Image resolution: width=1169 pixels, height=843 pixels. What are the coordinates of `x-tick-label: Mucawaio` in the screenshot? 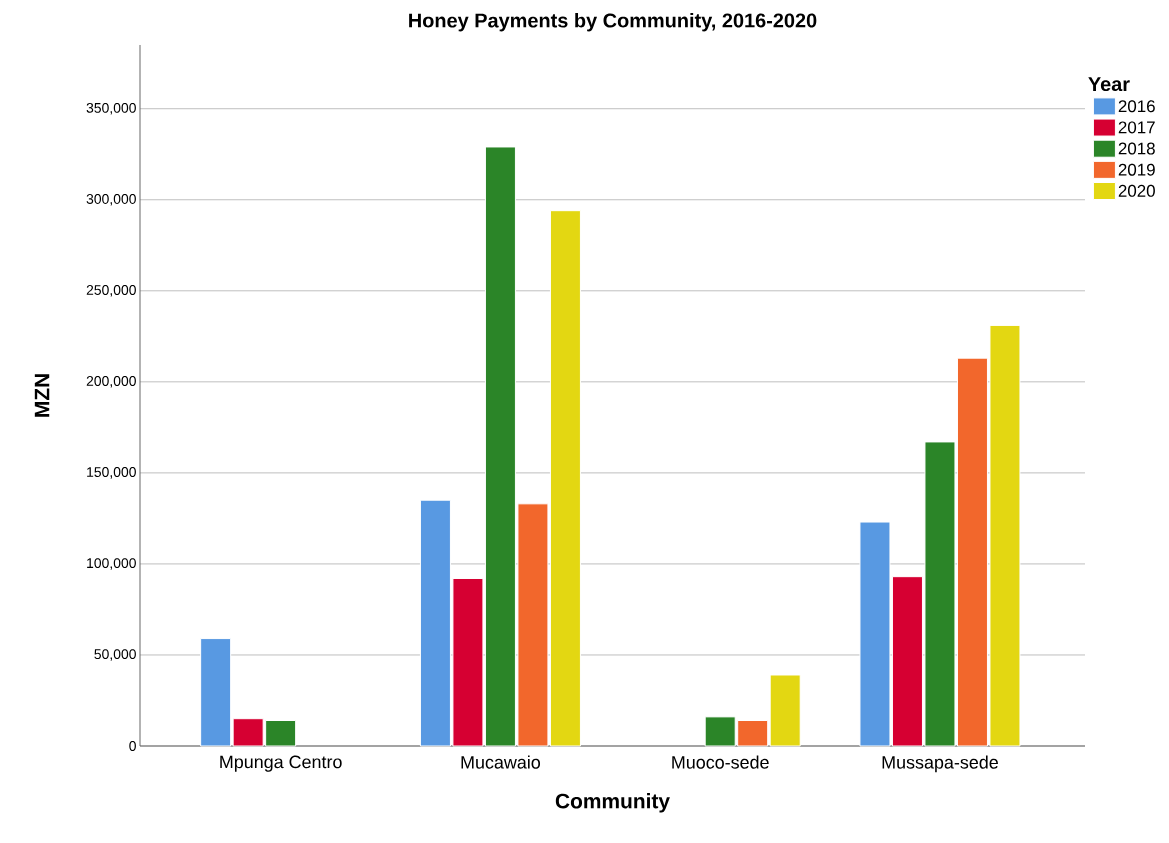 It's located at (501, 762).